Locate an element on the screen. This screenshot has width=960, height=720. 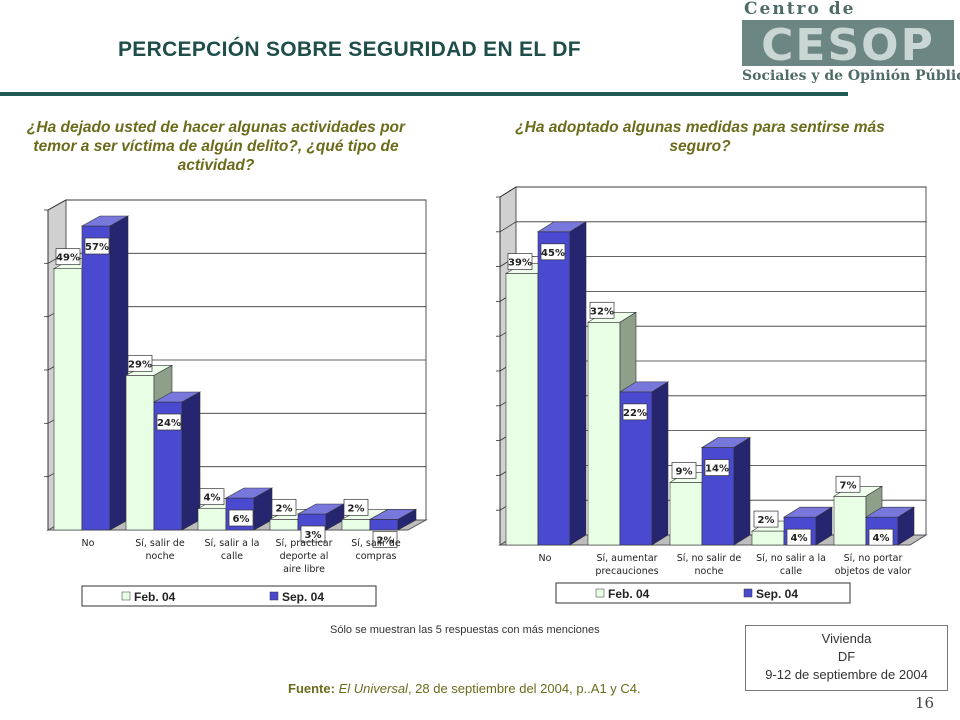
data-label-sep-1: 24% is located at coordinates (169, 422).